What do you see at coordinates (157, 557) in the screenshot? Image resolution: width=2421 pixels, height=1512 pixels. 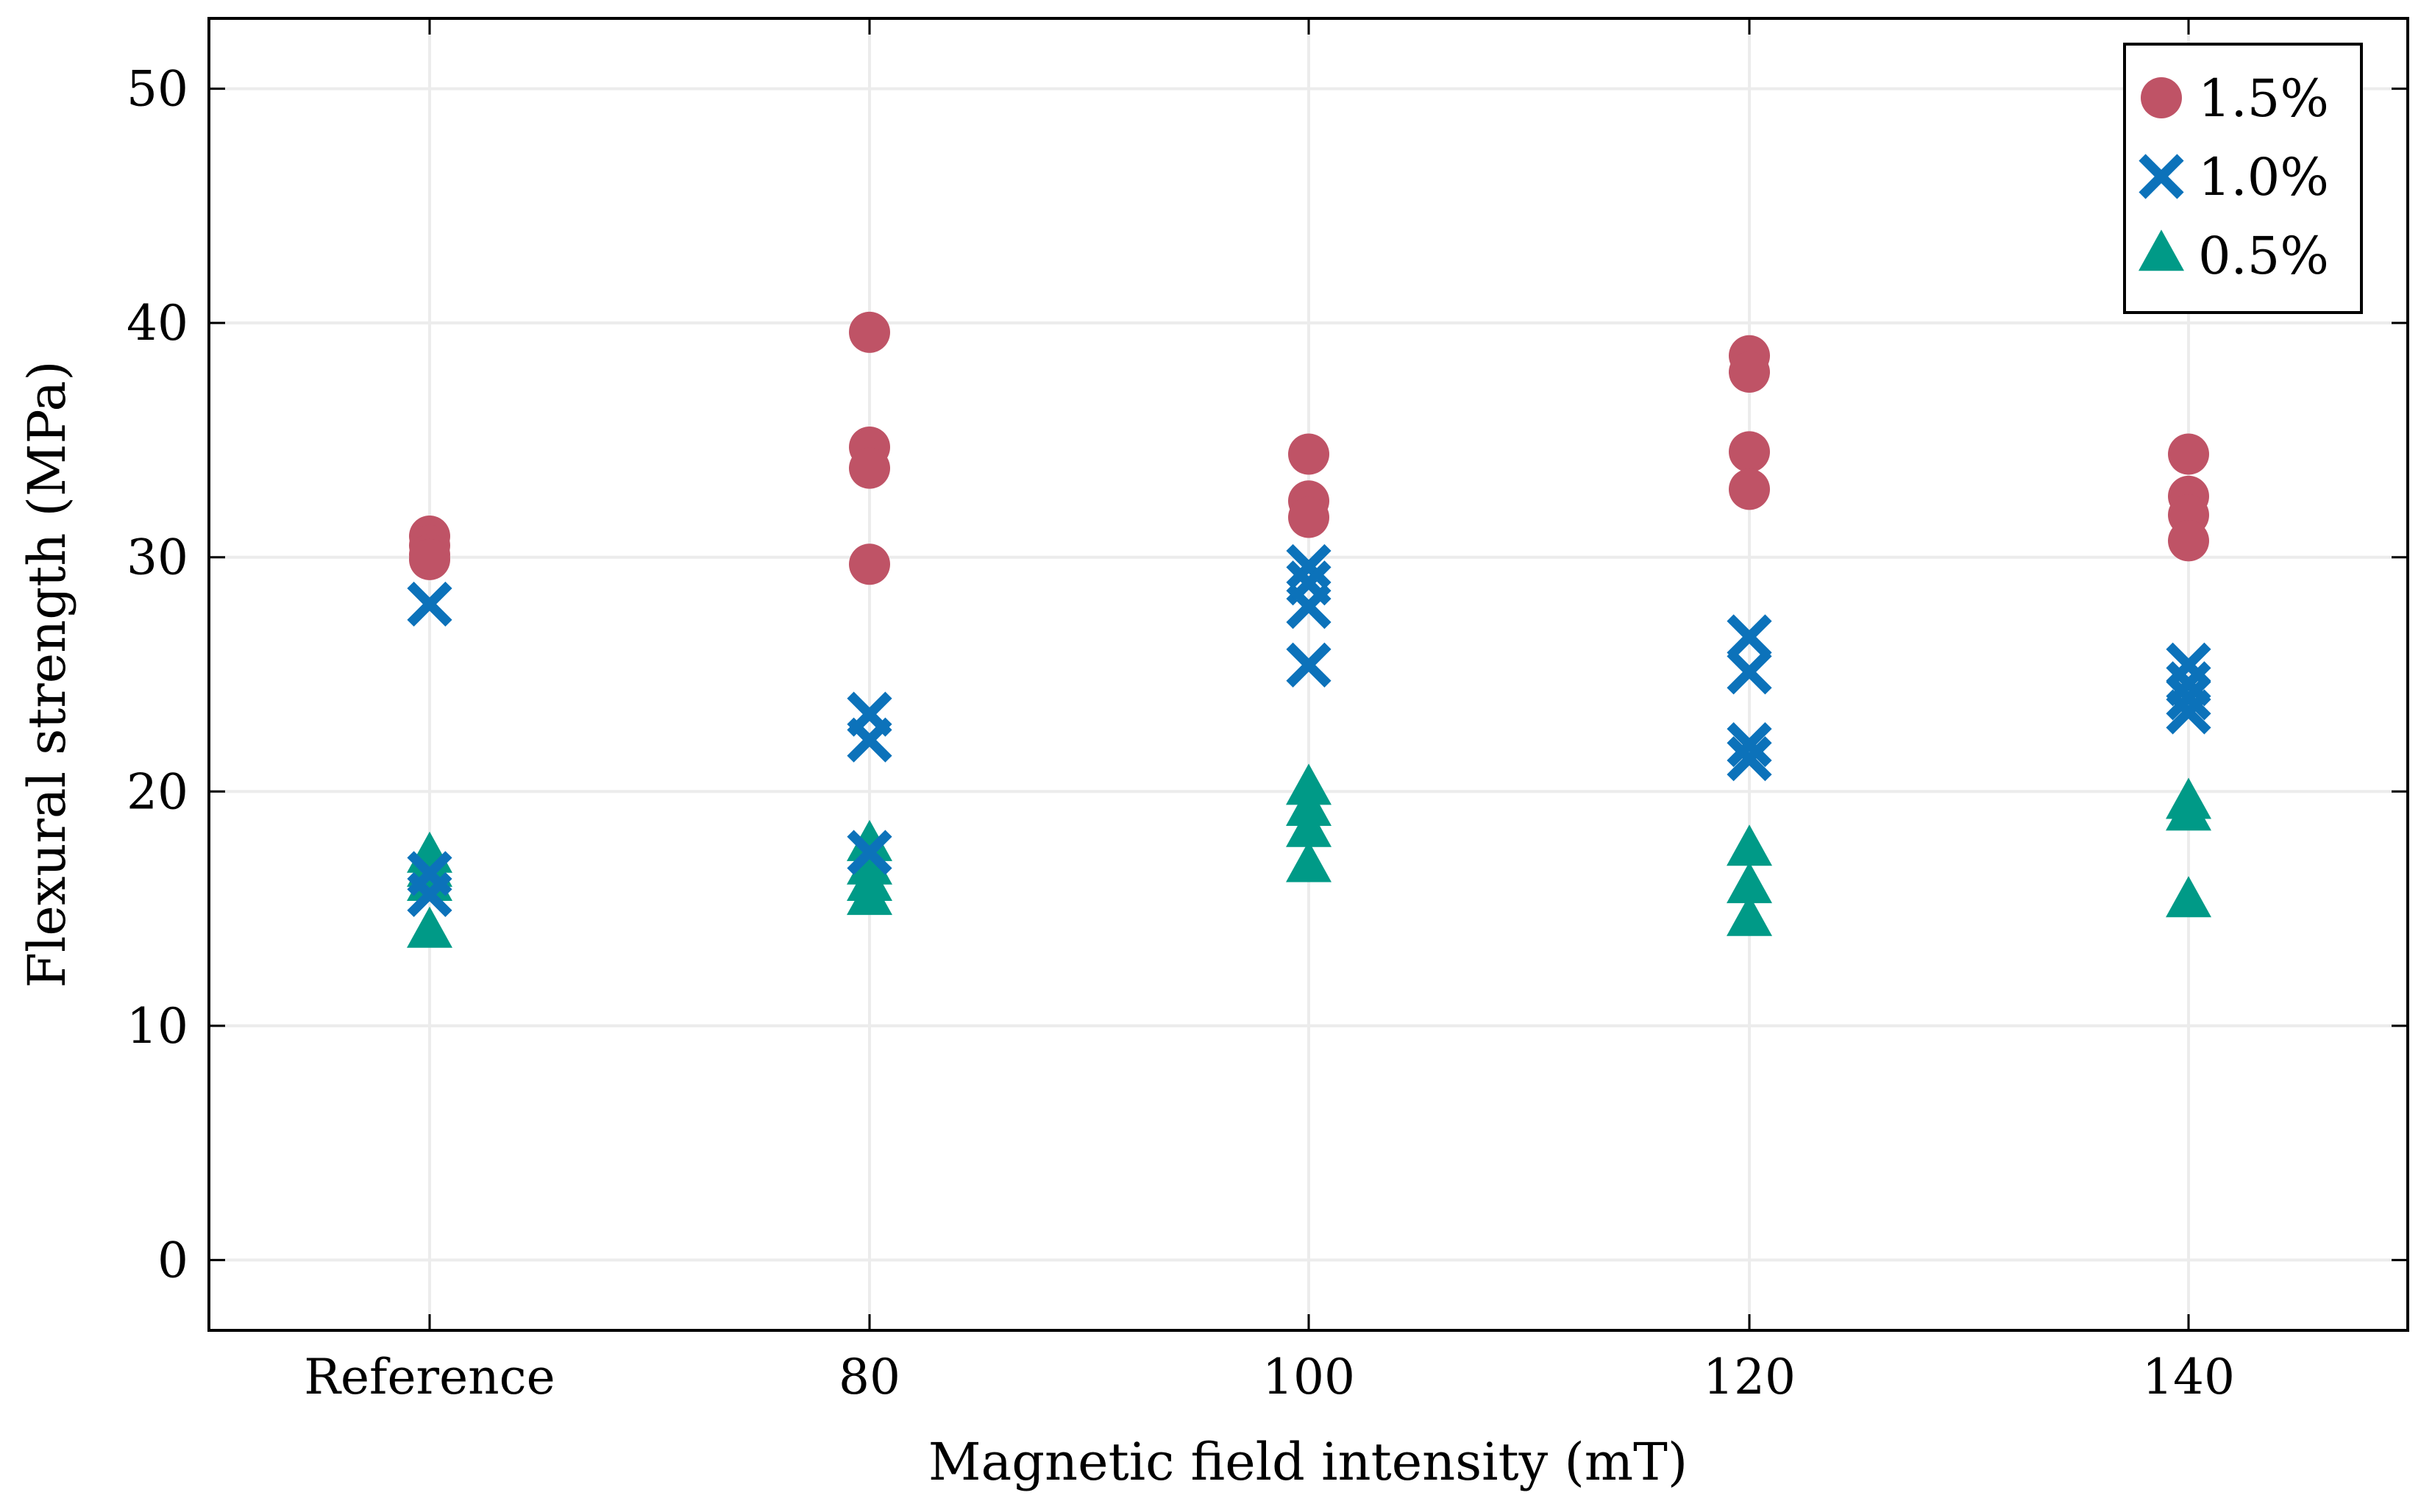 I see `y-tick-label: 30` at bounding box center [157, 557].